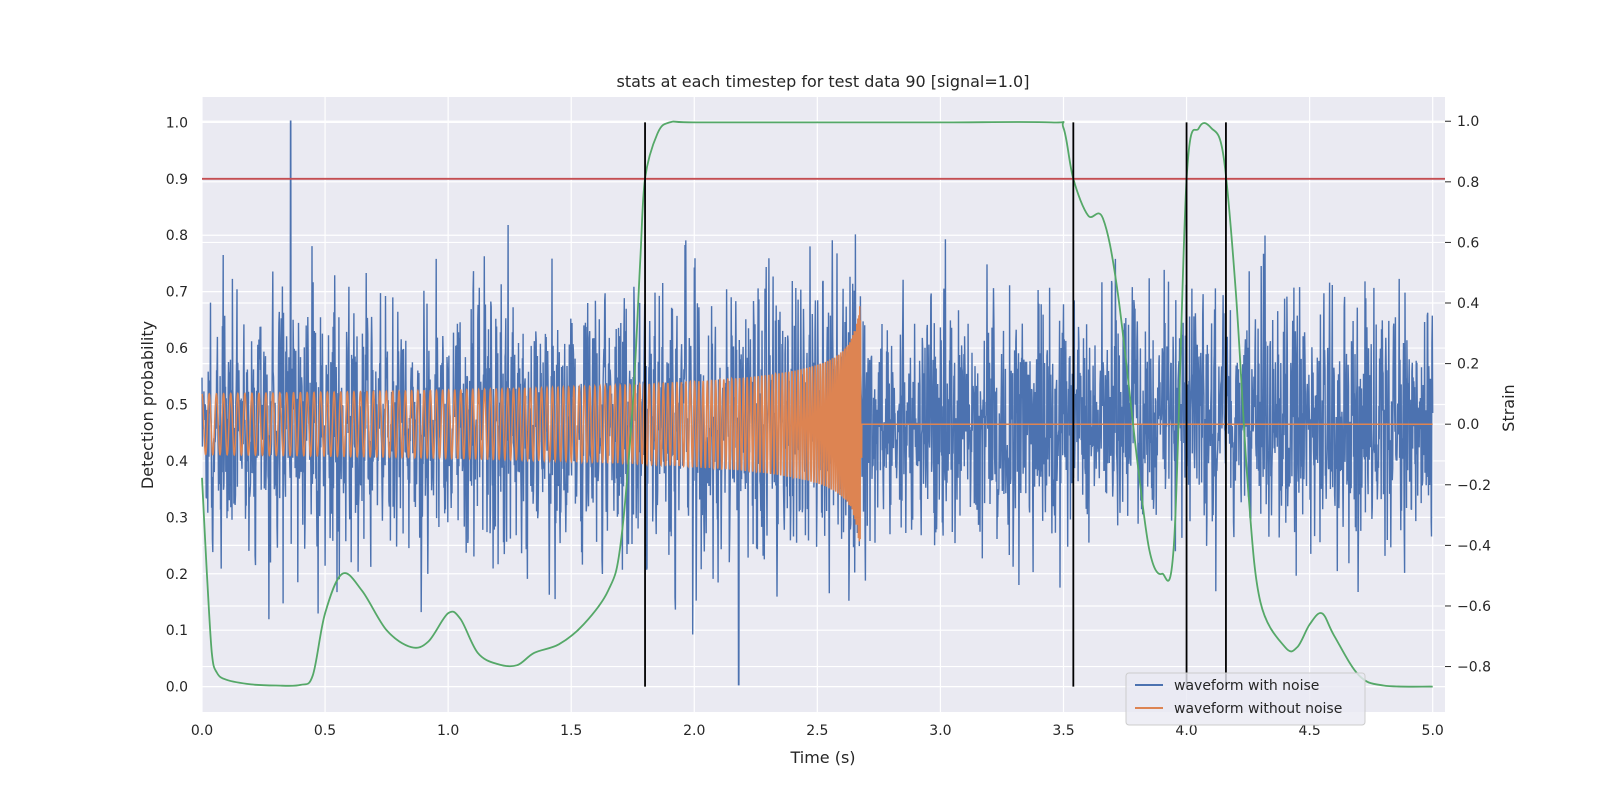  Describe the element at coordinates (177, 518) in the screenshot. I see `y-tick-label: 0.3` at that location.